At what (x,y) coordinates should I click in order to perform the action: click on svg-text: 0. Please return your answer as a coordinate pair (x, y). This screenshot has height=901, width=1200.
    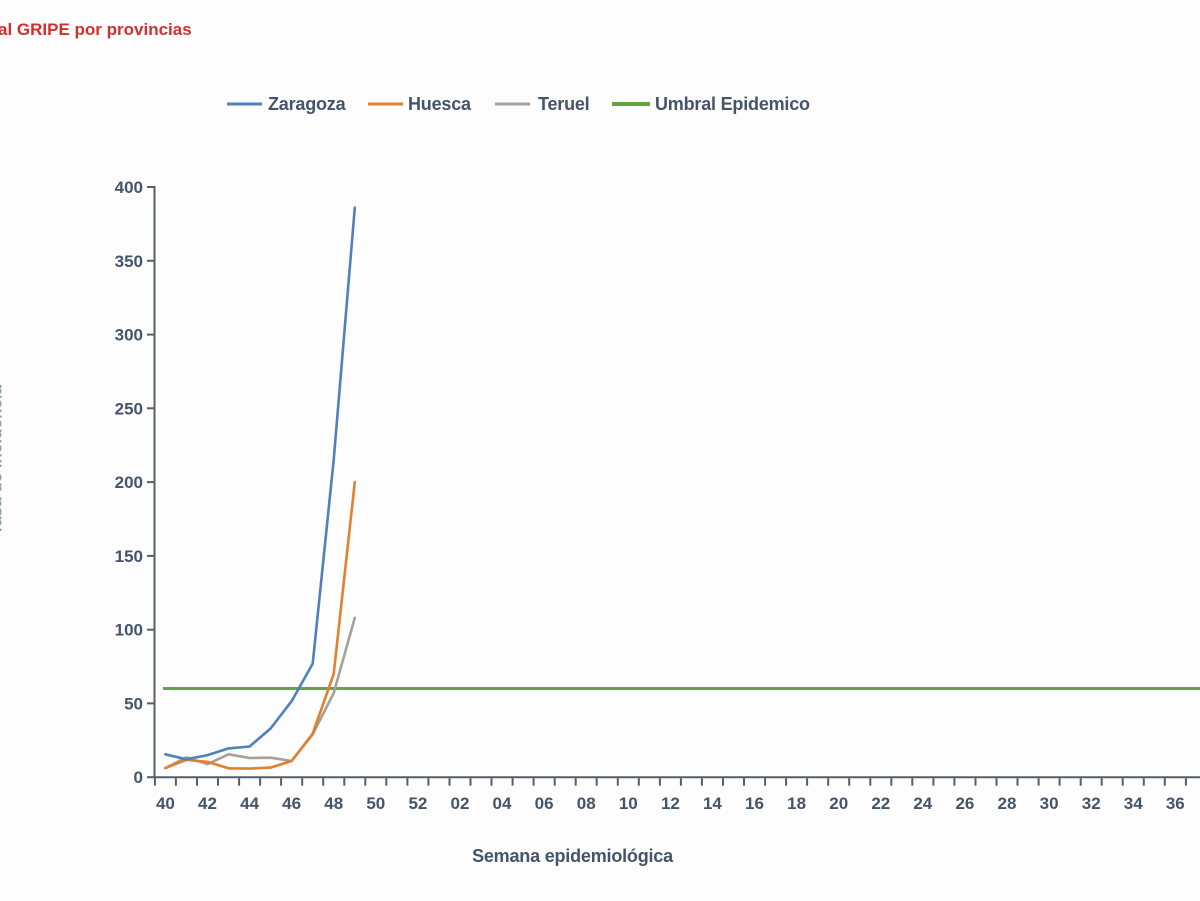
    Looking at the image, I should click on (138, 777).